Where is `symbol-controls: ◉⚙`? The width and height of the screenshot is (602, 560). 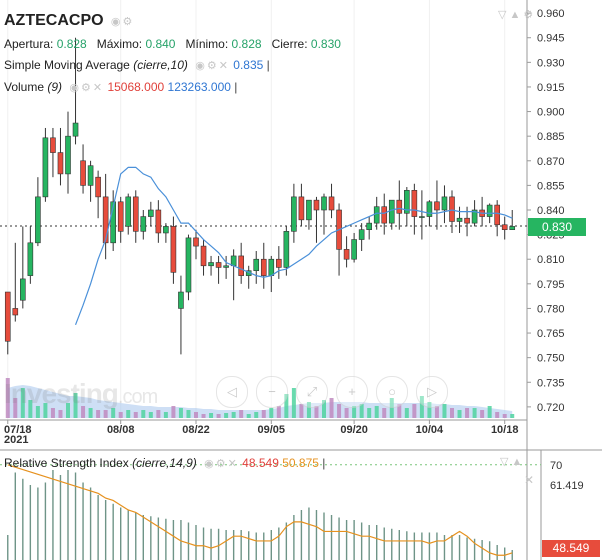 symbol-controls: ◉⚙ is located at coordinates (122, 22).